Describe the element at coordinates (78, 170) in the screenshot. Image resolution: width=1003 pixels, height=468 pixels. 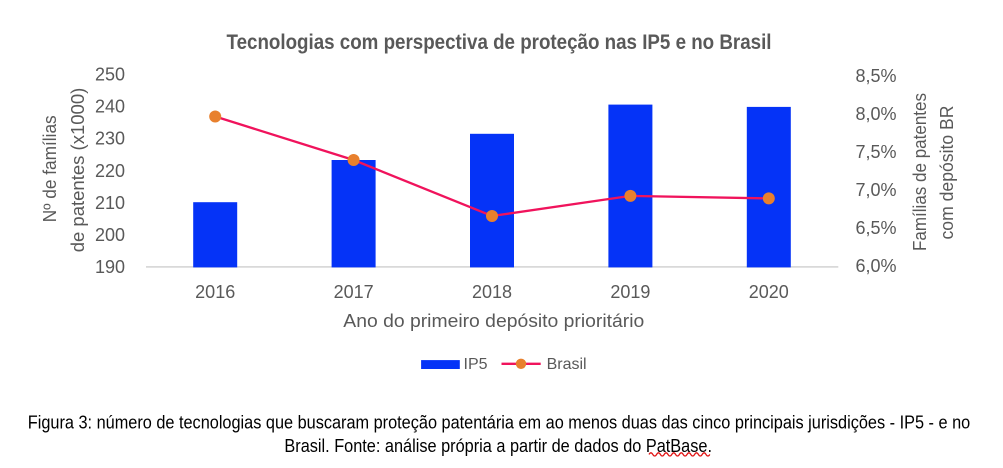
I see `svg-text: de patentes (x1000)` at that location.